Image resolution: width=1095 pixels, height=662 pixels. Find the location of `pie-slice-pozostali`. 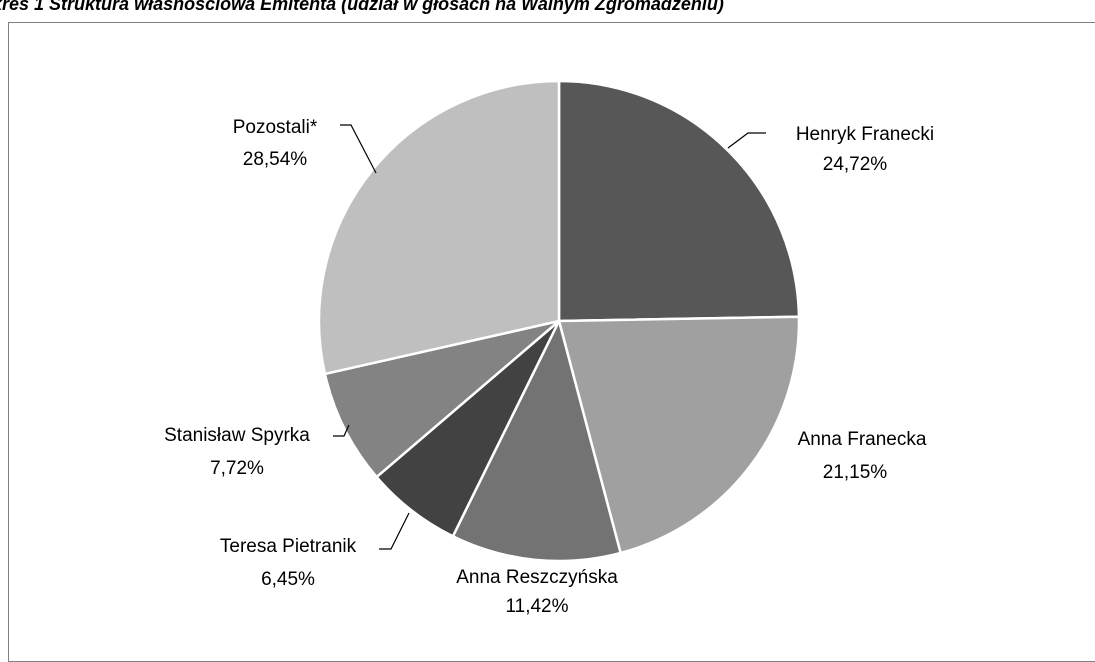

pie-slice-pozostali is located at coordinates (439, 227).